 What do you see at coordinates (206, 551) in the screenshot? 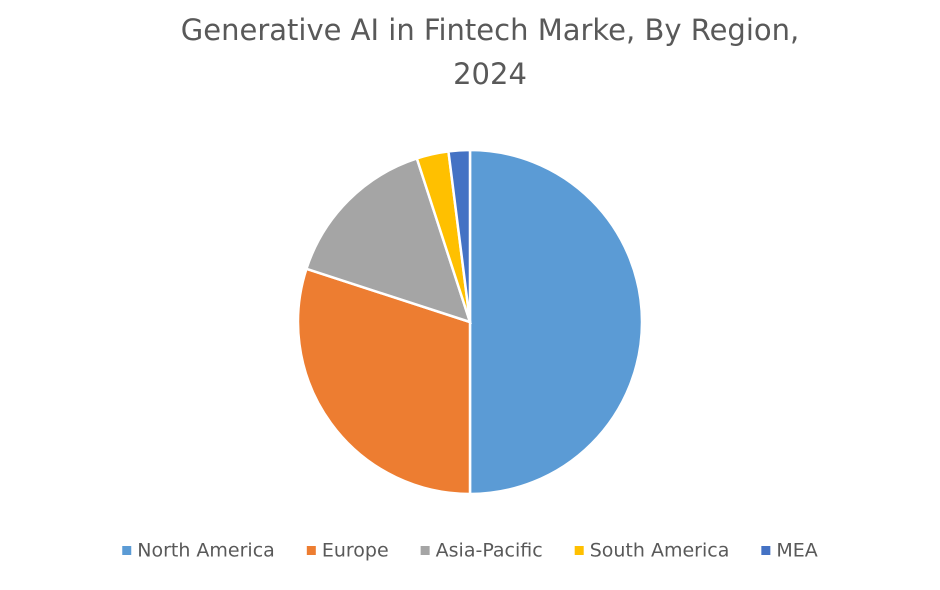
I see `legend-label: North America` at bounding box center [206, 551].